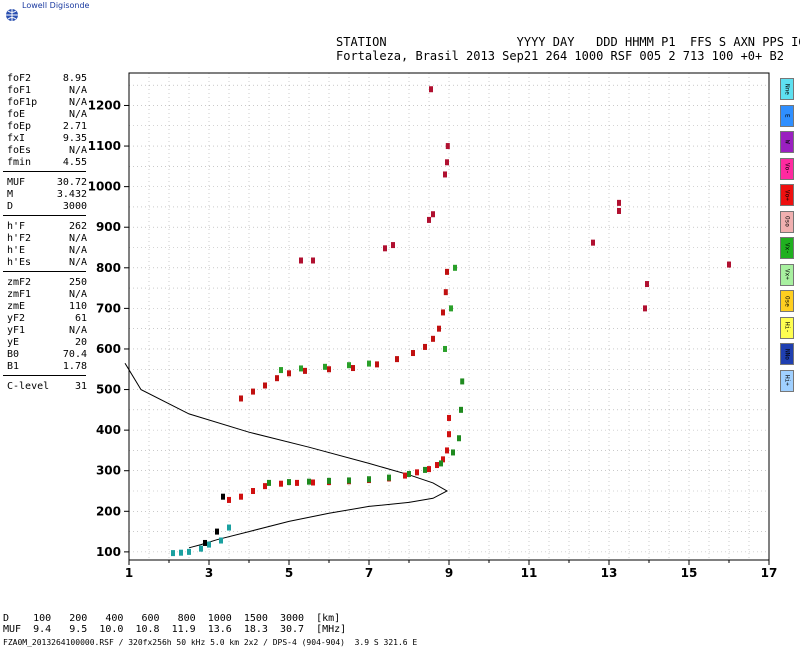 The width and height of the screenshot is (800, 650). I want to click on legend-item-hi: Hi+, so click(787, 380).